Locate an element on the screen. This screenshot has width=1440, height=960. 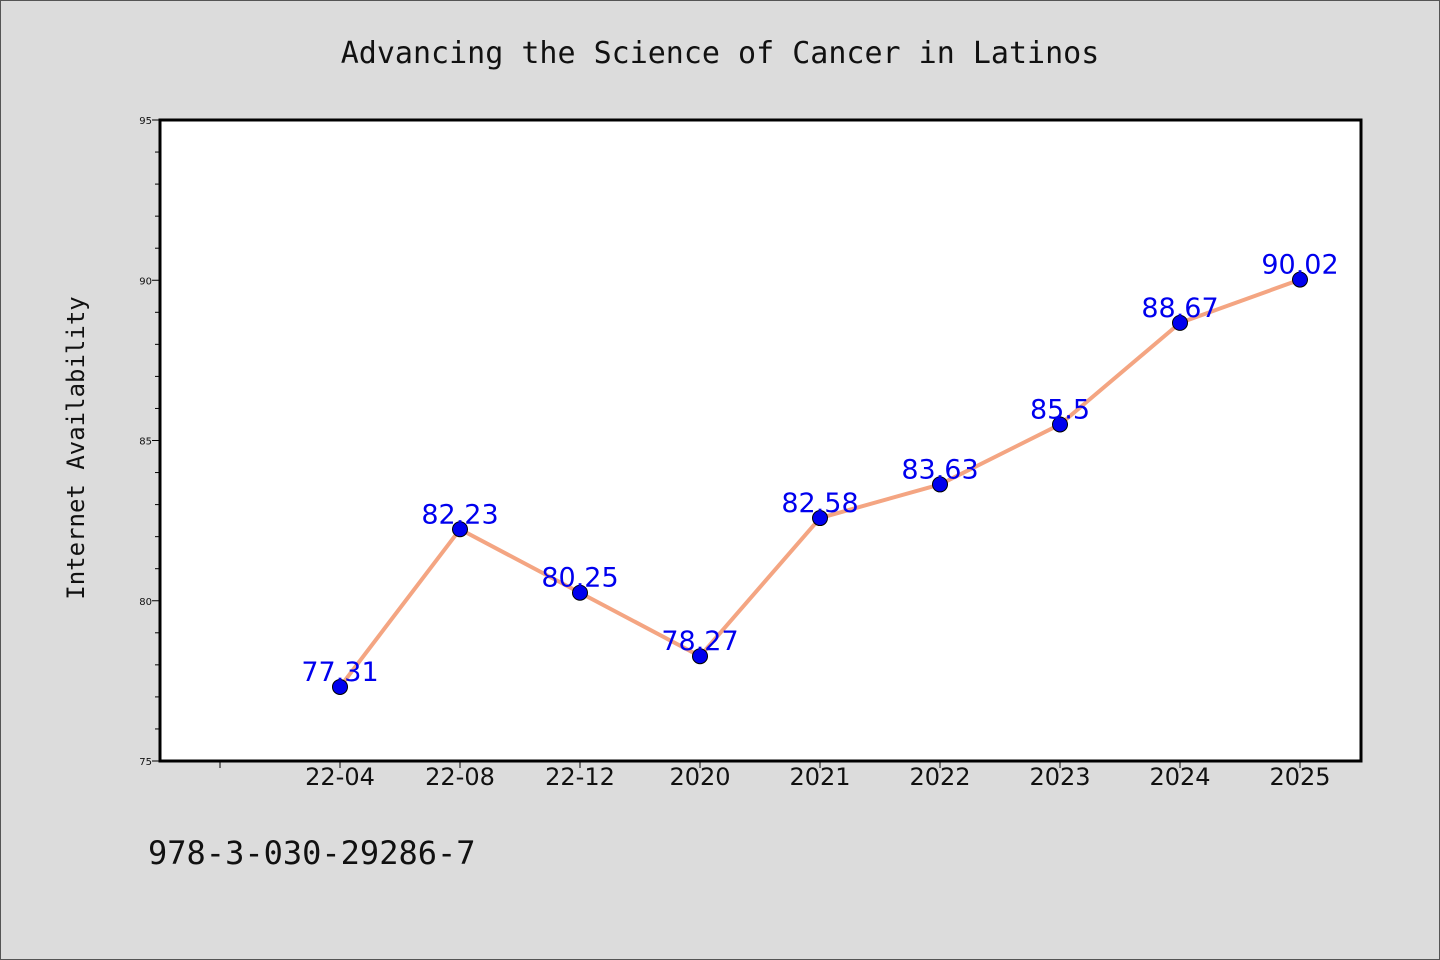
data-label: 80.25 is located at coordinates (579, 578).